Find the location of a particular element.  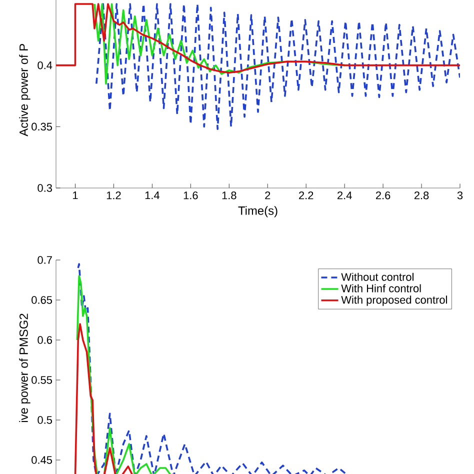

x-tick-label: 2.2 is located at coordinates (306, 196).